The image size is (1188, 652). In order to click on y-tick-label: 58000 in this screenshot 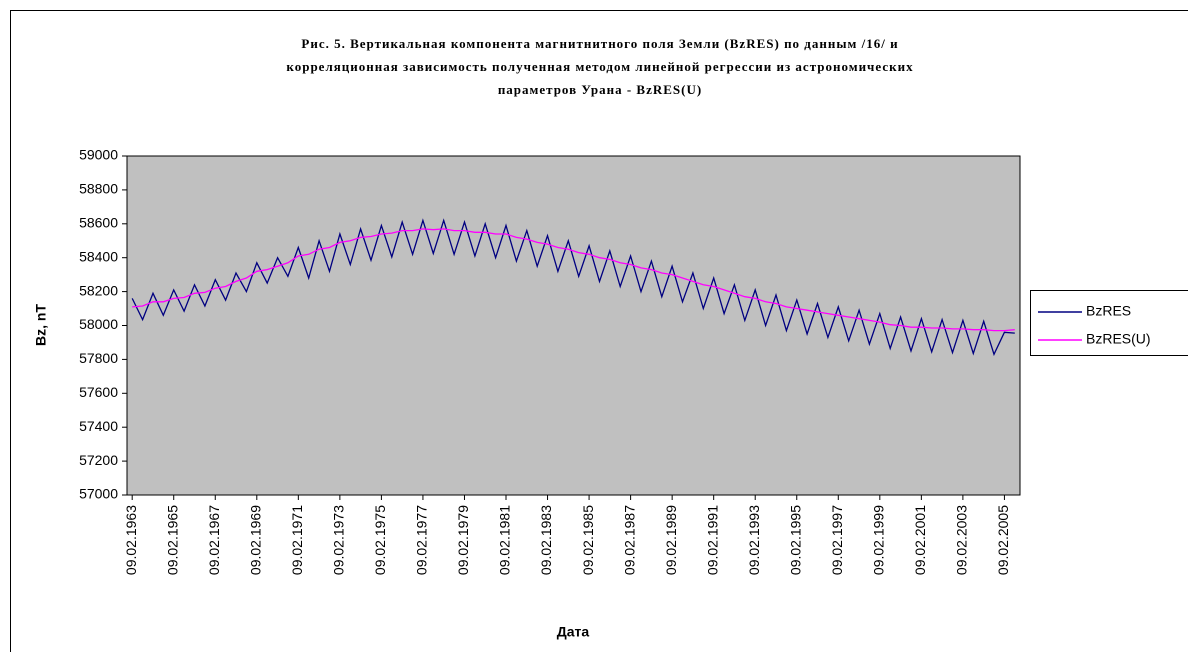, I will do `click(98, 324)`.